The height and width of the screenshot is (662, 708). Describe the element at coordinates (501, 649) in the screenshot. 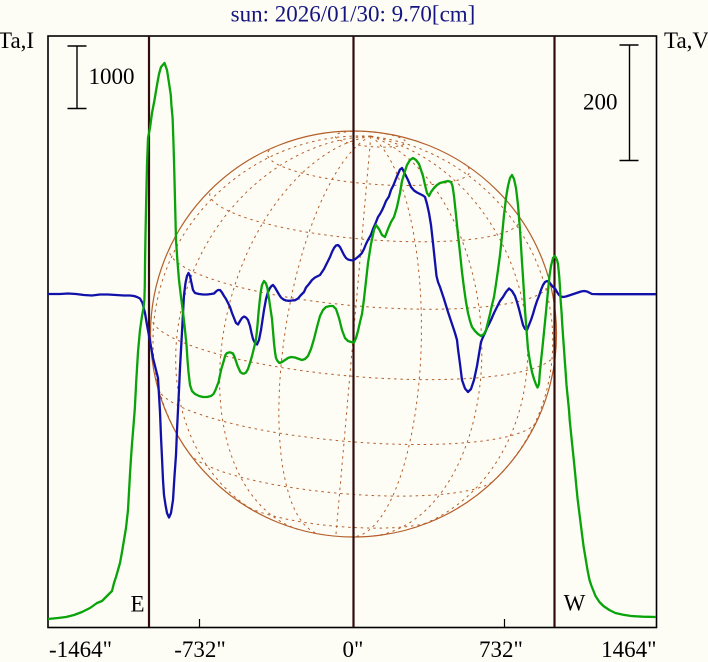

I see `svg-text: 732"` at that location.